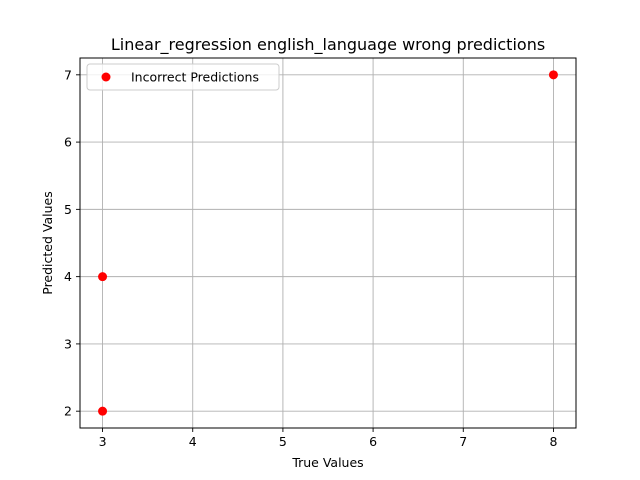  What do you see at coordinates (195, 77) in the screenshot?
I see `legend-label: Incorrect Predictions` at bounding box center [195, 77].